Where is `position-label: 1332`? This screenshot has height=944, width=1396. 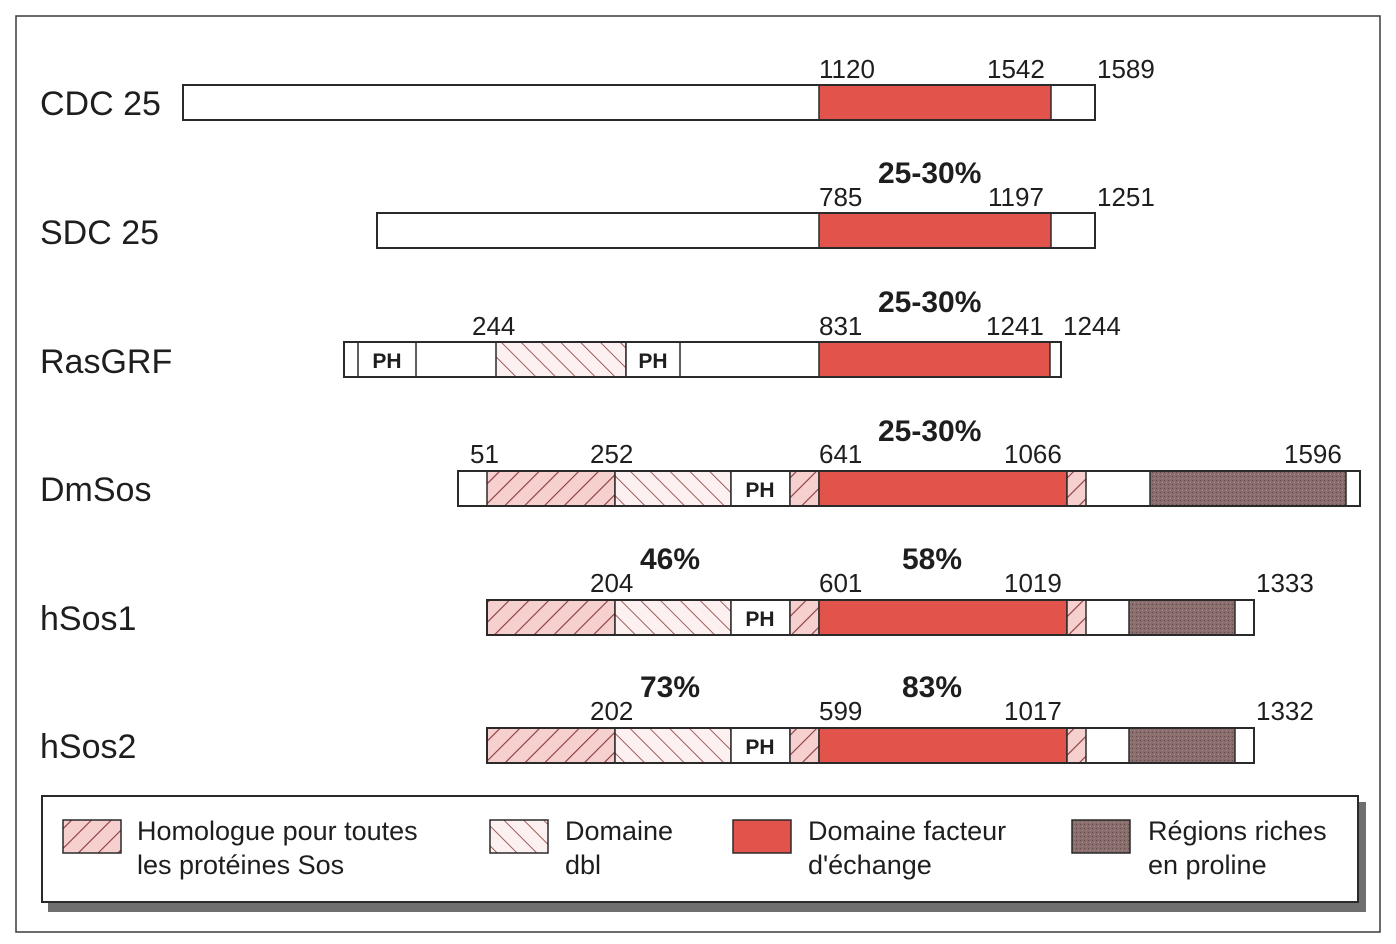
position-label: 1332 is located at coordinates (1285, 711).